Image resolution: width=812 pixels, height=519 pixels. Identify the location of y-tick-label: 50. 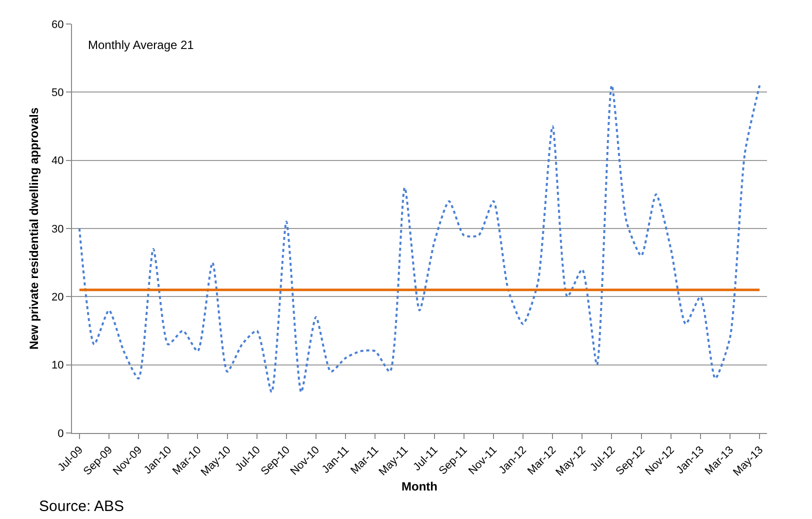
(58, 93).